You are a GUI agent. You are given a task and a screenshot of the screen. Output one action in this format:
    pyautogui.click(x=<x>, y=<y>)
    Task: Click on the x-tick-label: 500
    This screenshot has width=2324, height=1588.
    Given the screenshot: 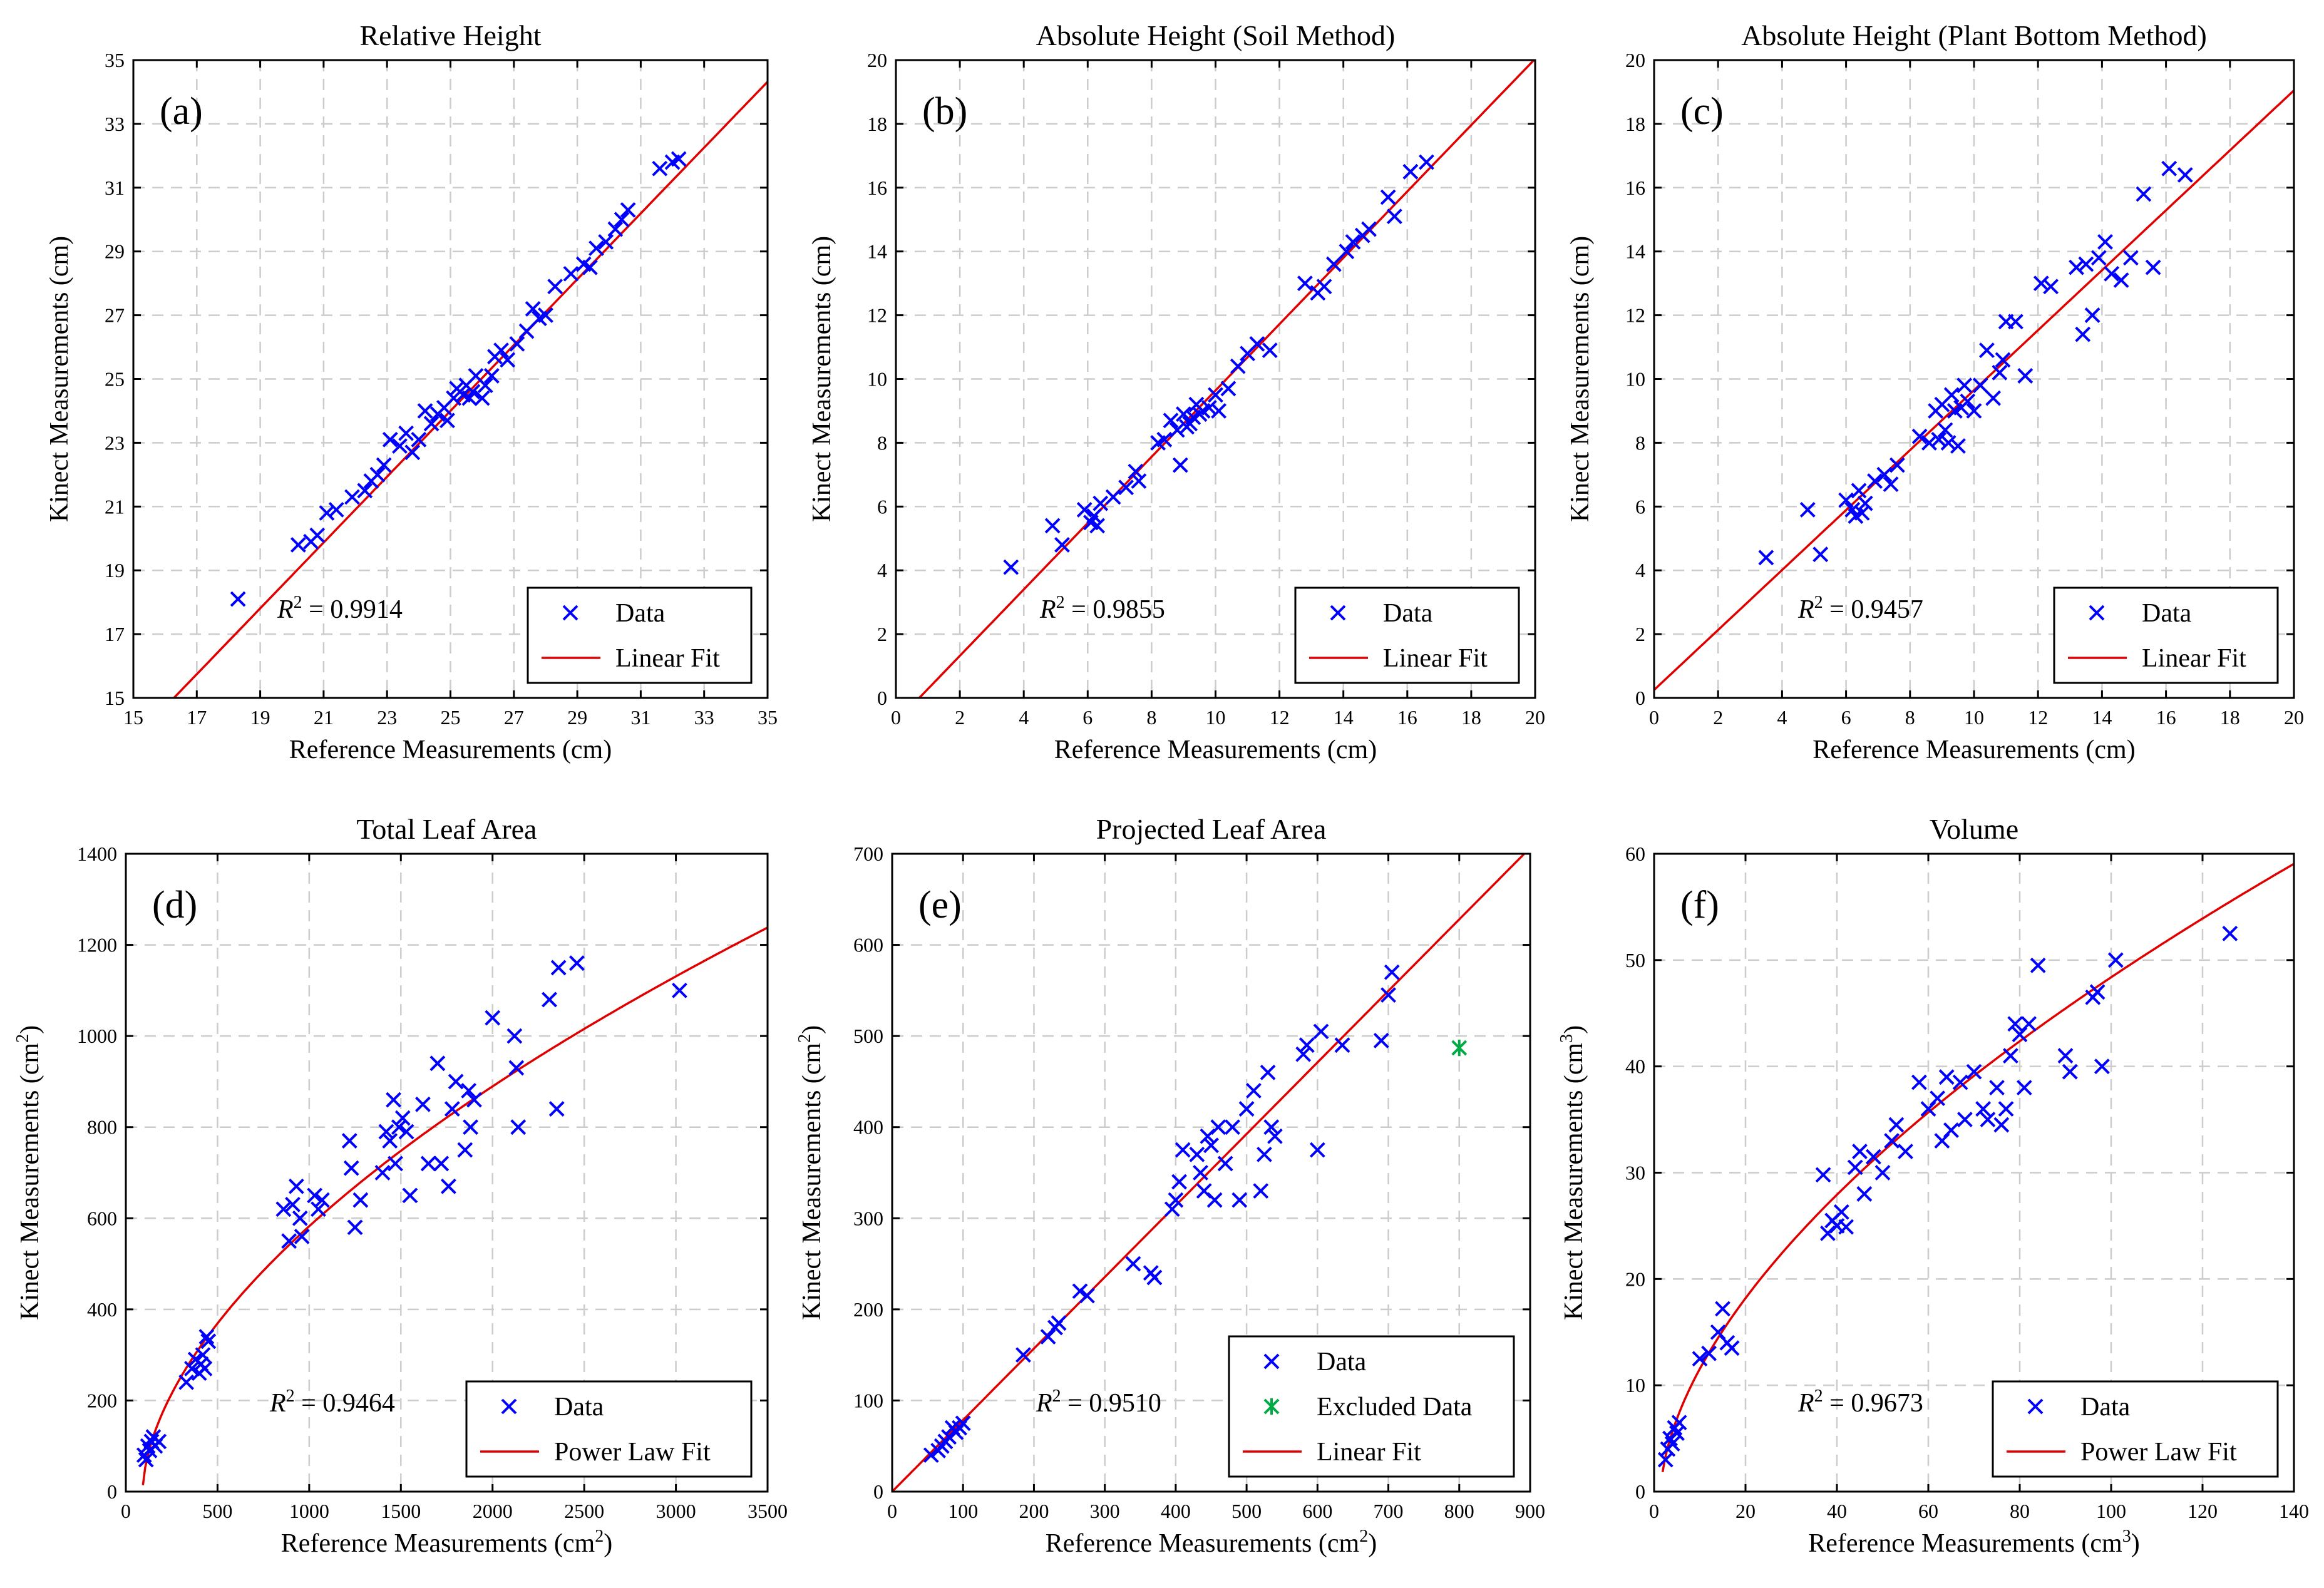 What is the action you would take?
    pyautogui.click(x=1246, y=1511)
    